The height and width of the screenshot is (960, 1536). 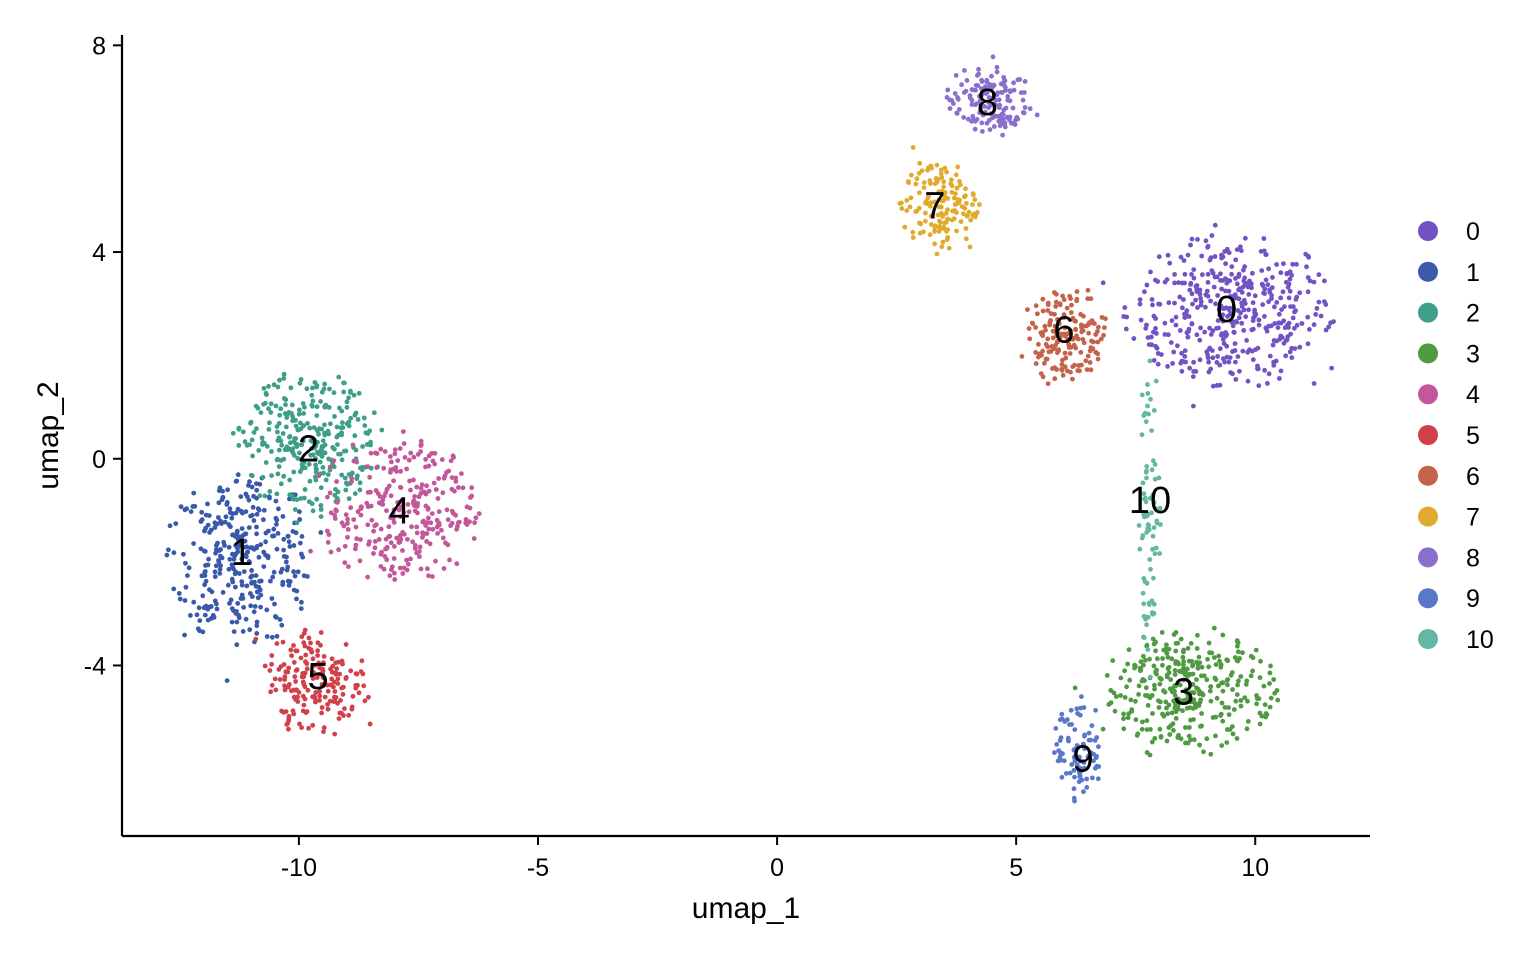 I want to click on legend-label: 8, so click(x=1473, y=558).